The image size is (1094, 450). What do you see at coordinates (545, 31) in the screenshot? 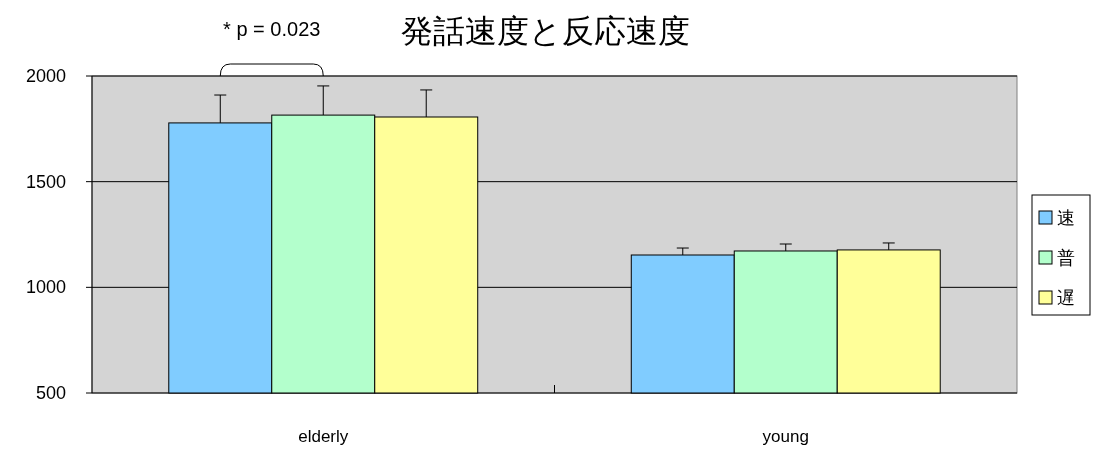
I see `chart-title: 発話速度と反応速度` at bounding box center [545, 31].